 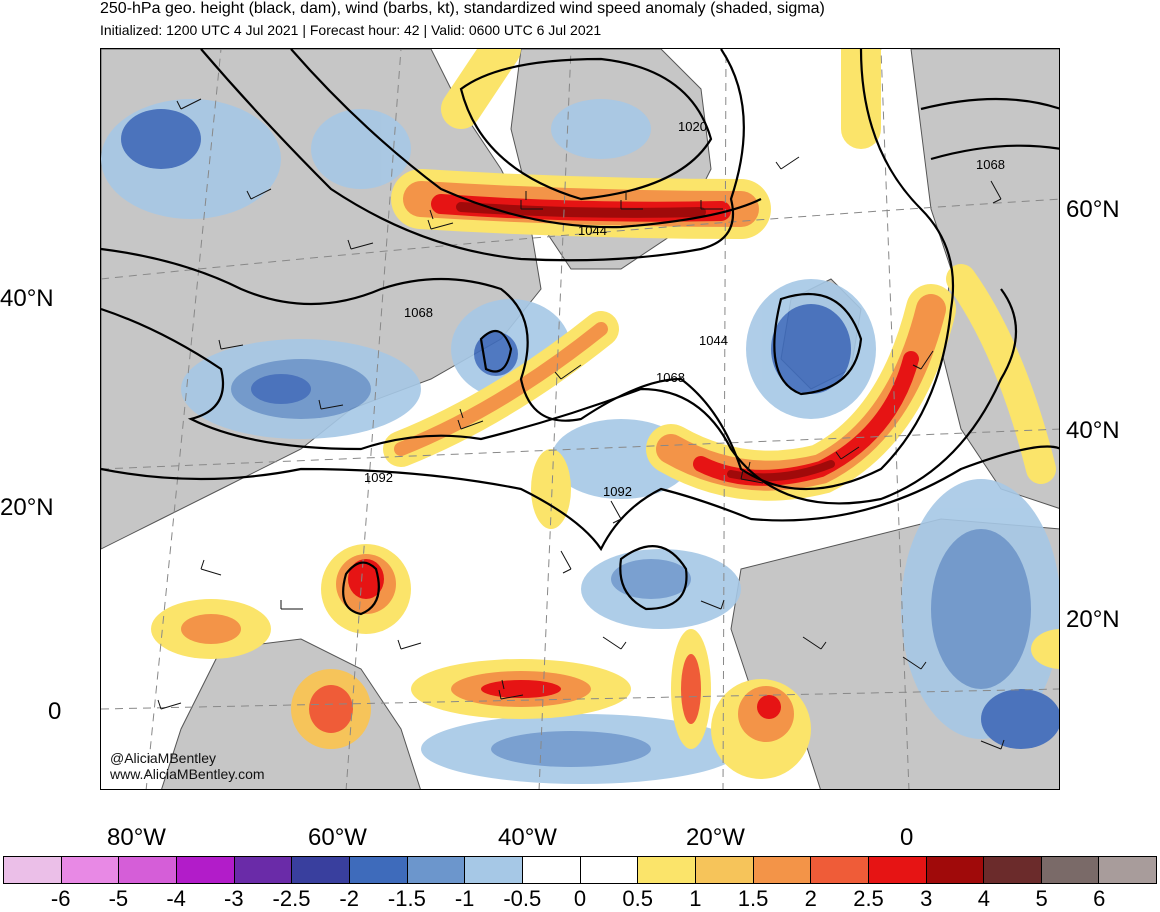 What do you see at coordinates (522, 898) in the screenshot?
I see `colorbar-tick-label: -0.5` at bounding box center [522, 898].